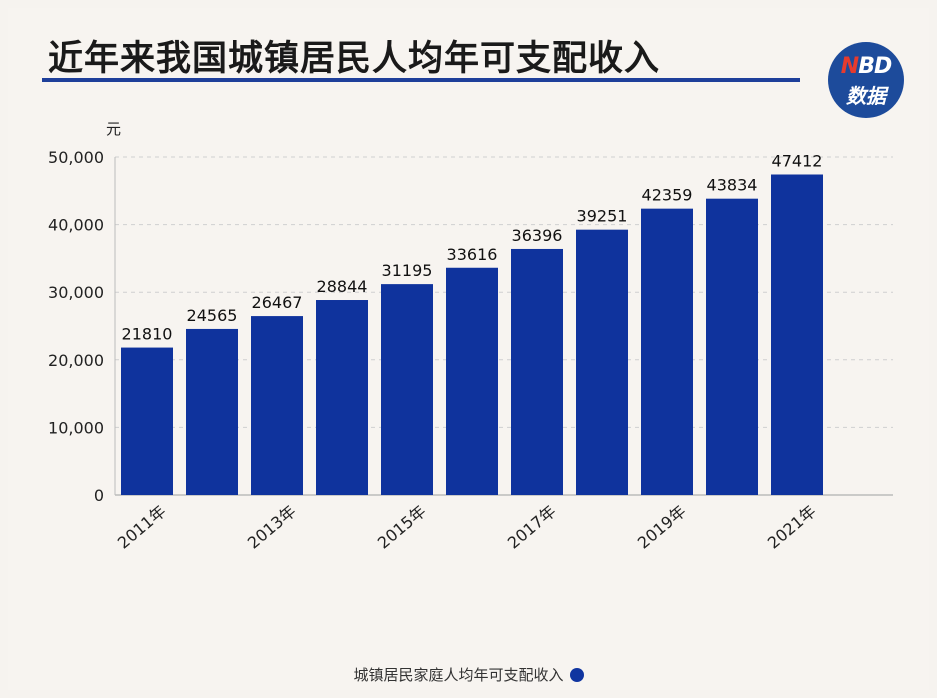 Image resolution: width=937 pixels, height=698 pixels. What do you see at coordinates (472, 254) in the screenshot?
I see `data-label: 33616` at bounding box center [472, 254].